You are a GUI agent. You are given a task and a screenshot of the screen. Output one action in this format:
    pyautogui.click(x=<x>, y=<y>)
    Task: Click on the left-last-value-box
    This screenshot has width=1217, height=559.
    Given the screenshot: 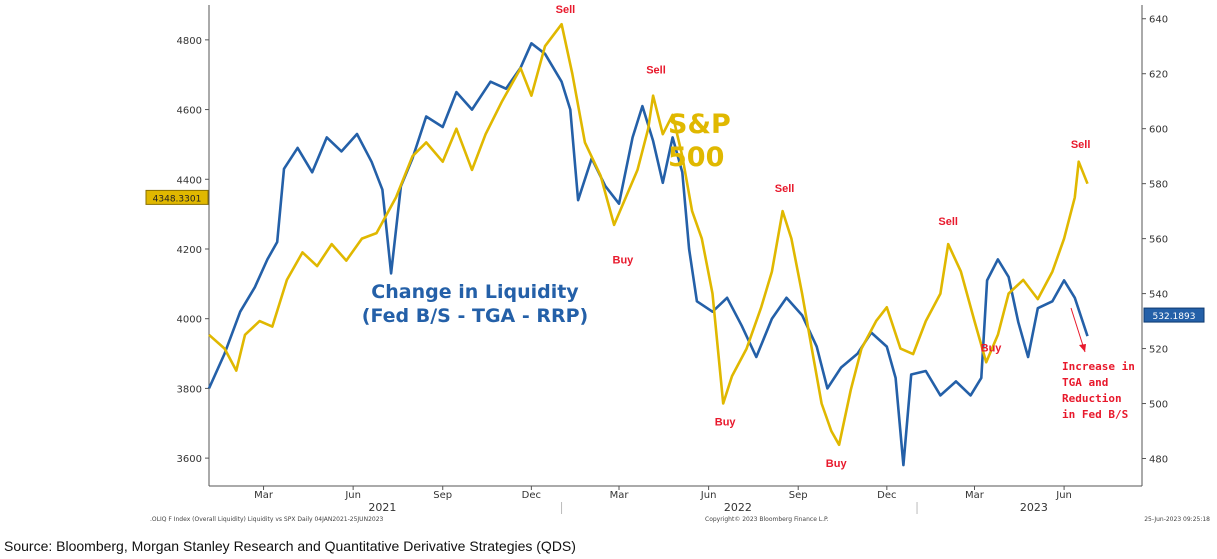 What is the action you would take?
    pyautogui.click(x=177, y=197)
    